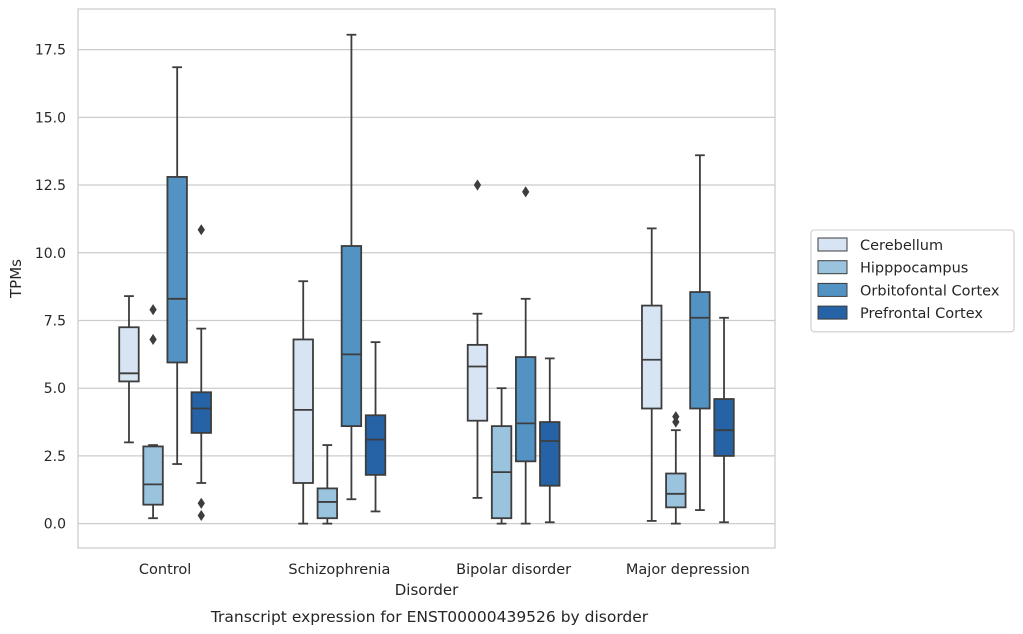 The height and width of the screenshot is (634, 1023). What do you see at coordinates (55, 525) in the screenshot?
I see `y-tick-label: 0.0` at bounding box center [55, 525].